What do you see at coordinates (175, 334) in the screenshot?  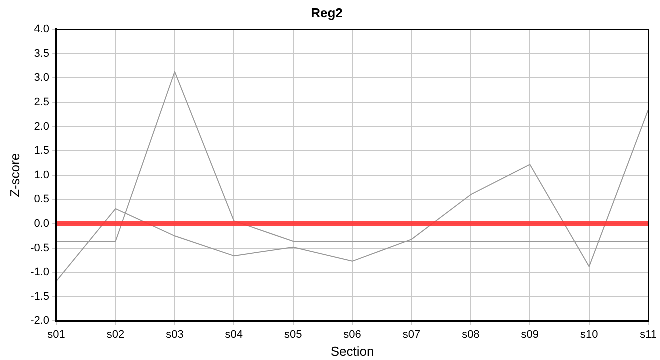 I see `x-tick-label: s03` at bounding box center [175, 334].